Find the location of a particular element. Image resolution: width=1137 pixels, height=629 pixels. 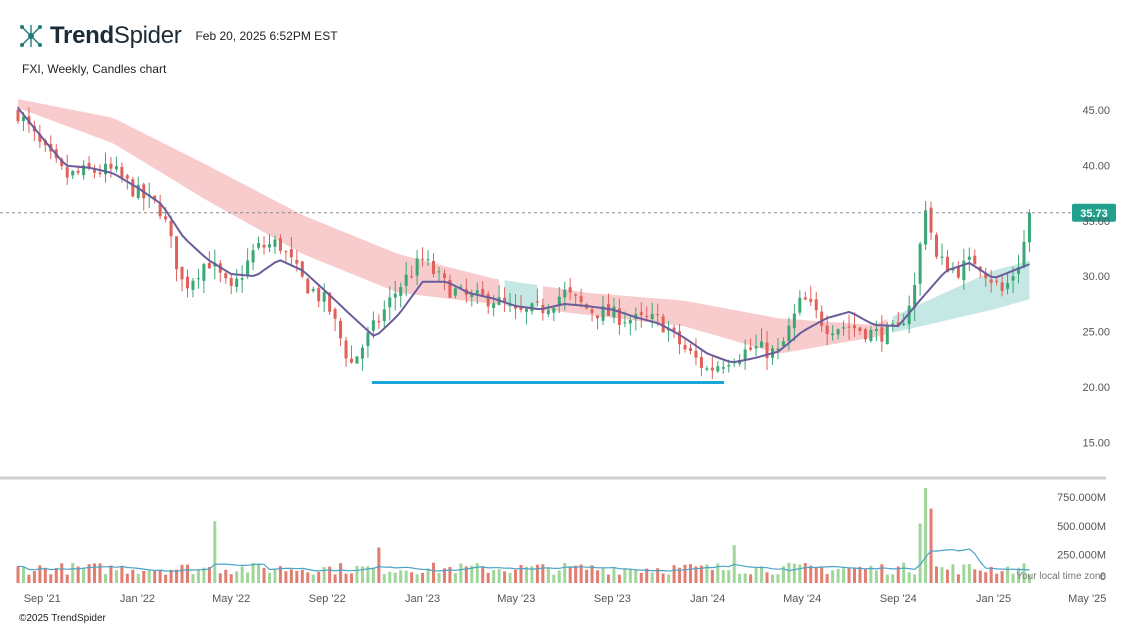

last-price-label: 35.73 is located at coordinates (1094, 214).